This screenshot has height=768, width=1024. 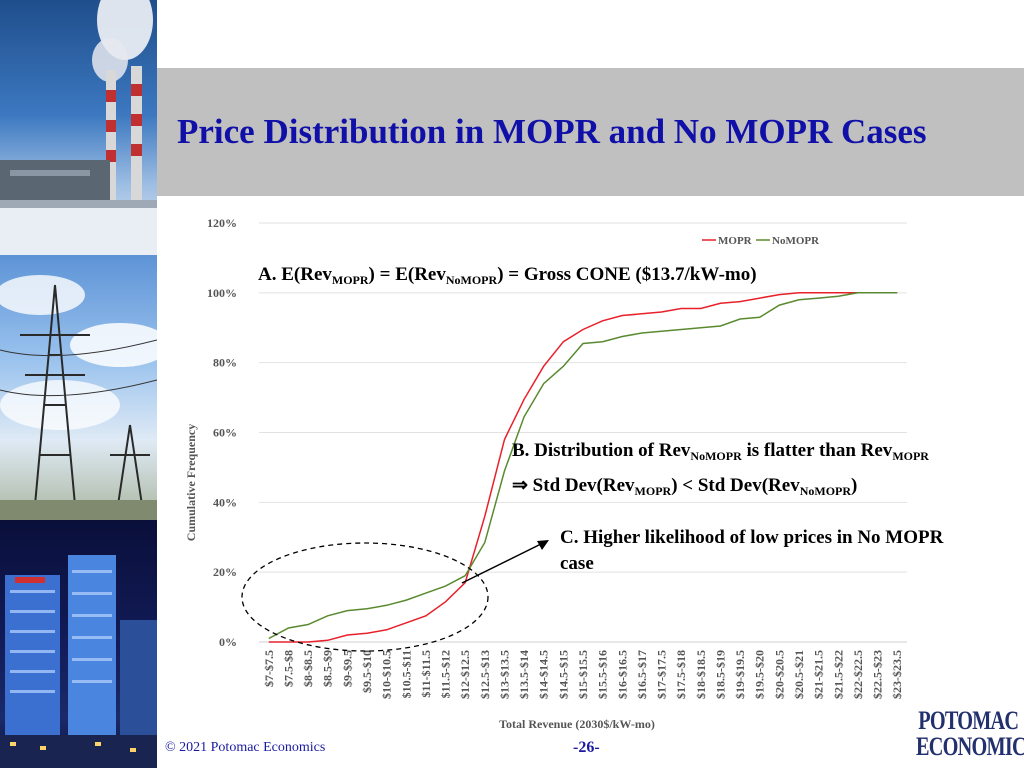 I want to click on x-tick-label: $23-$23.5, so click(x=897, y=674).